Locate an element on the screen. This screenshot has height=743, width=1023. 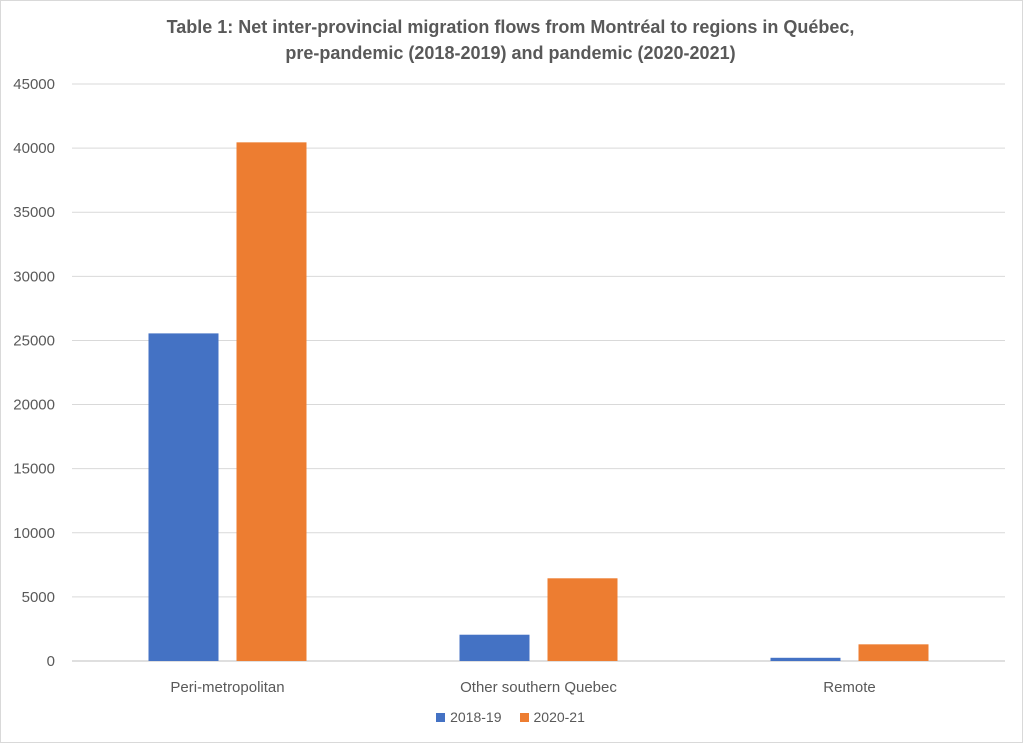
y-tick-label: 30000 is located at coordinates (34, 276).